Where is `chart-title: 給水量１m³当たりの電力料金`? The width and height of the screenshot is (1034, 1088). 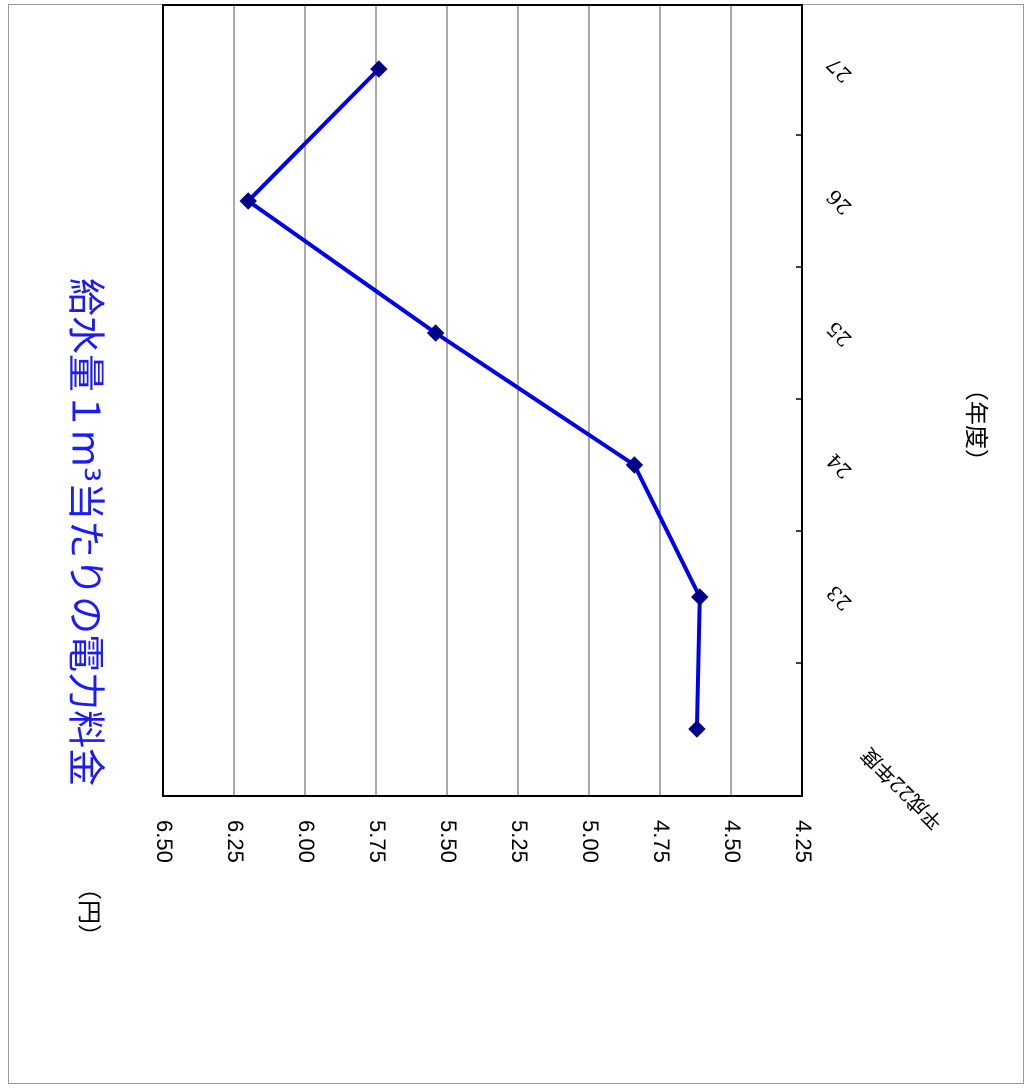
chart-title: 給水量１m³当たりの電力料金 is located at coordinates (86, 532).